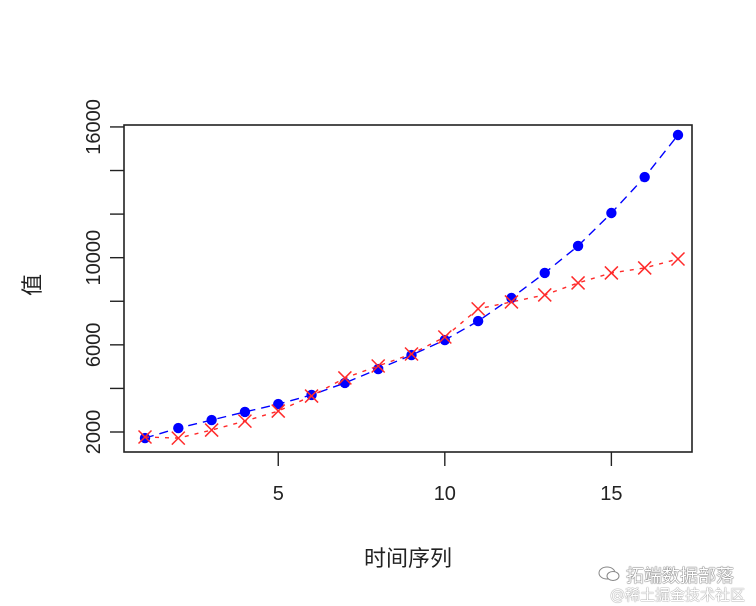 This screenshot has height=606, width=756. I want to click on x-tick-label: 5, so click(278, 494).